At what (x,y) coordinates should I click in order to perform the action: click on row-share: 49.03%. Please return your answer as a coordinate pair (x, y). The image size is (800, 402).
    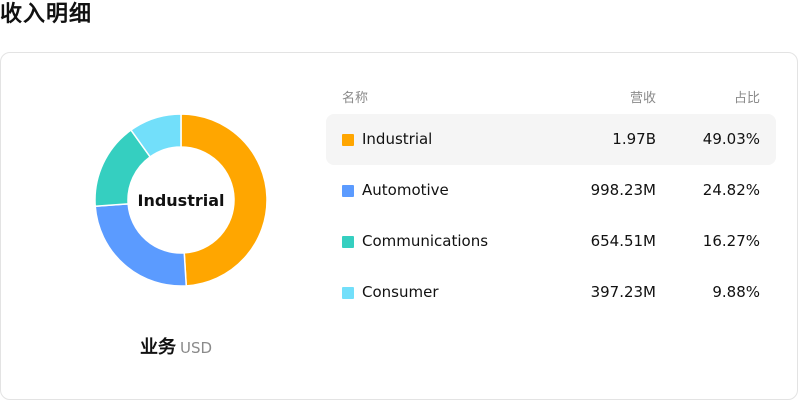
    Looking at the image, I should click on (731, 139).